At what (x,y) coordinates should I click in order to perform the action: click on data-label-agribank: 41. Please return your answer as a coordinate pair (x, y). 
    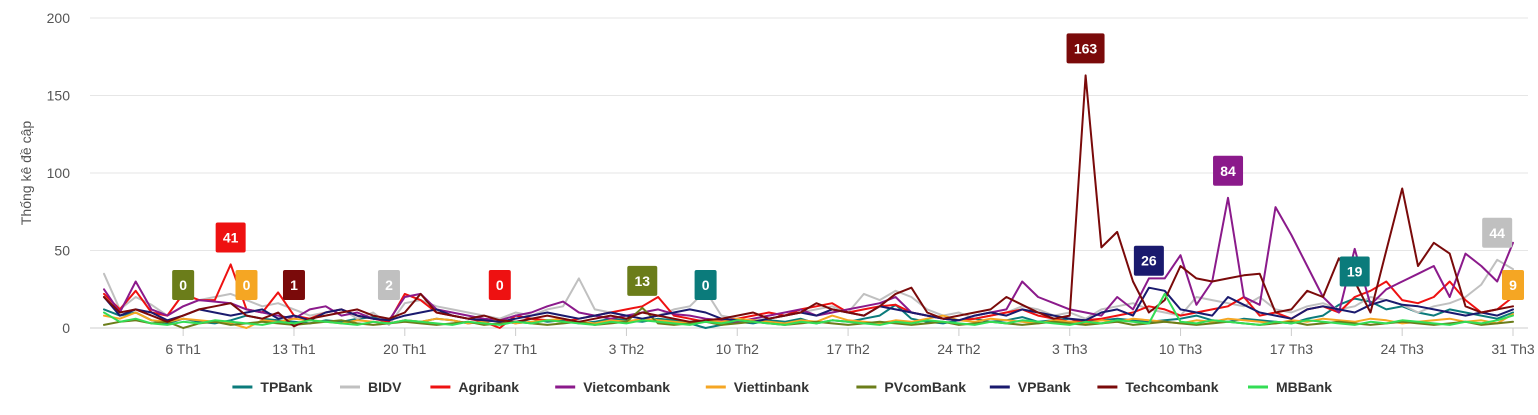
    Looking at the image, I should click on (230, 237).